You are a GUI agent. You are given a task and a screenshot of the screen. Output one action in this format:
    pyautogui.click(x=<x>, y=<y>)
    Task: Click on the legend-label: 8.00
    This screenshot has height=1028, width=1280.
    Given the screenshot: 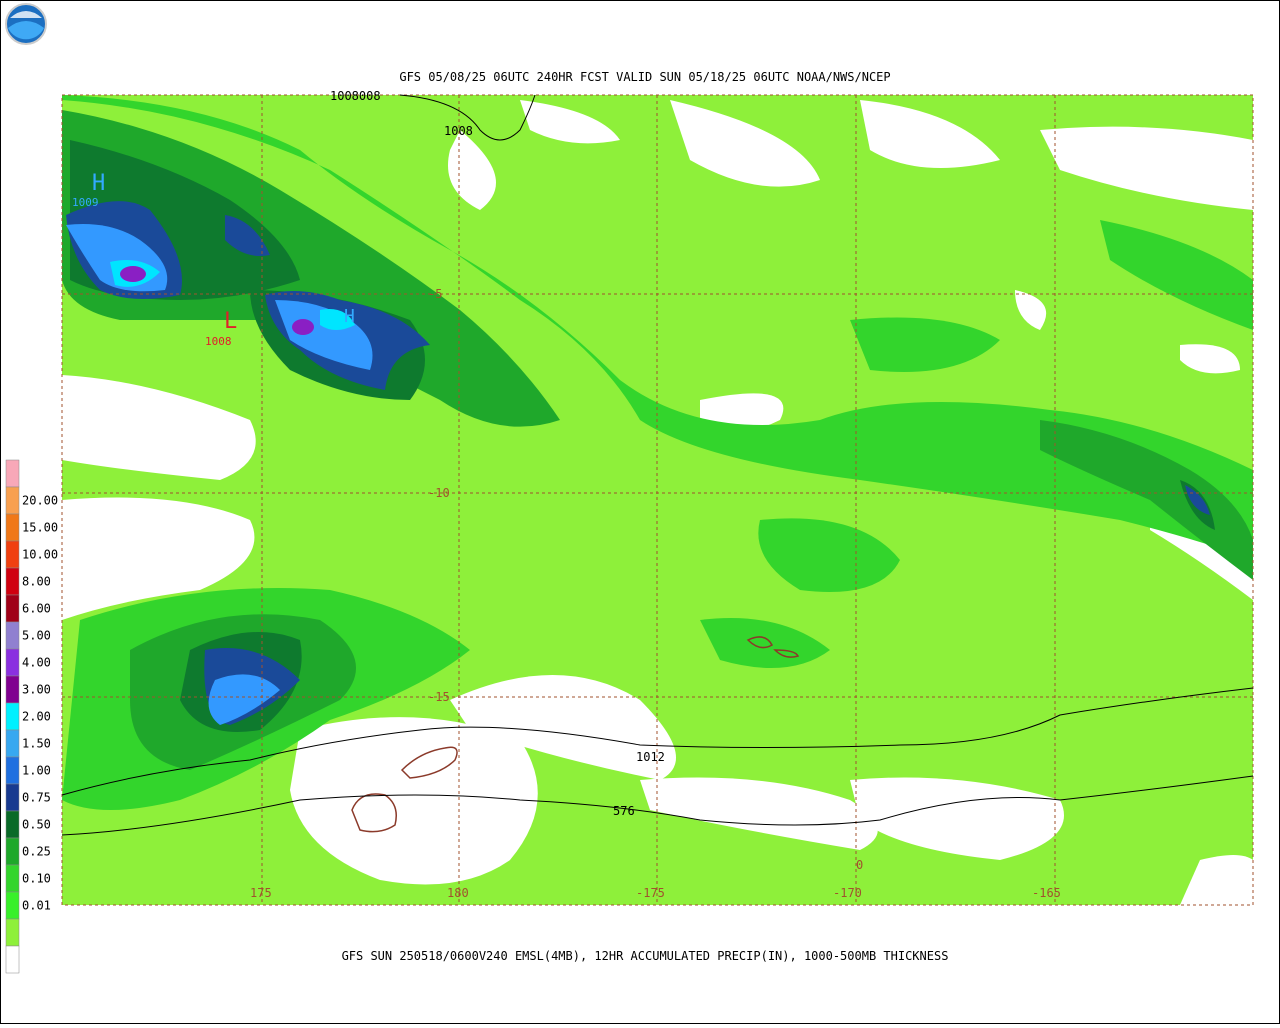 What is the action you would take?
    pyautogui.click(x=36, y=582)
    